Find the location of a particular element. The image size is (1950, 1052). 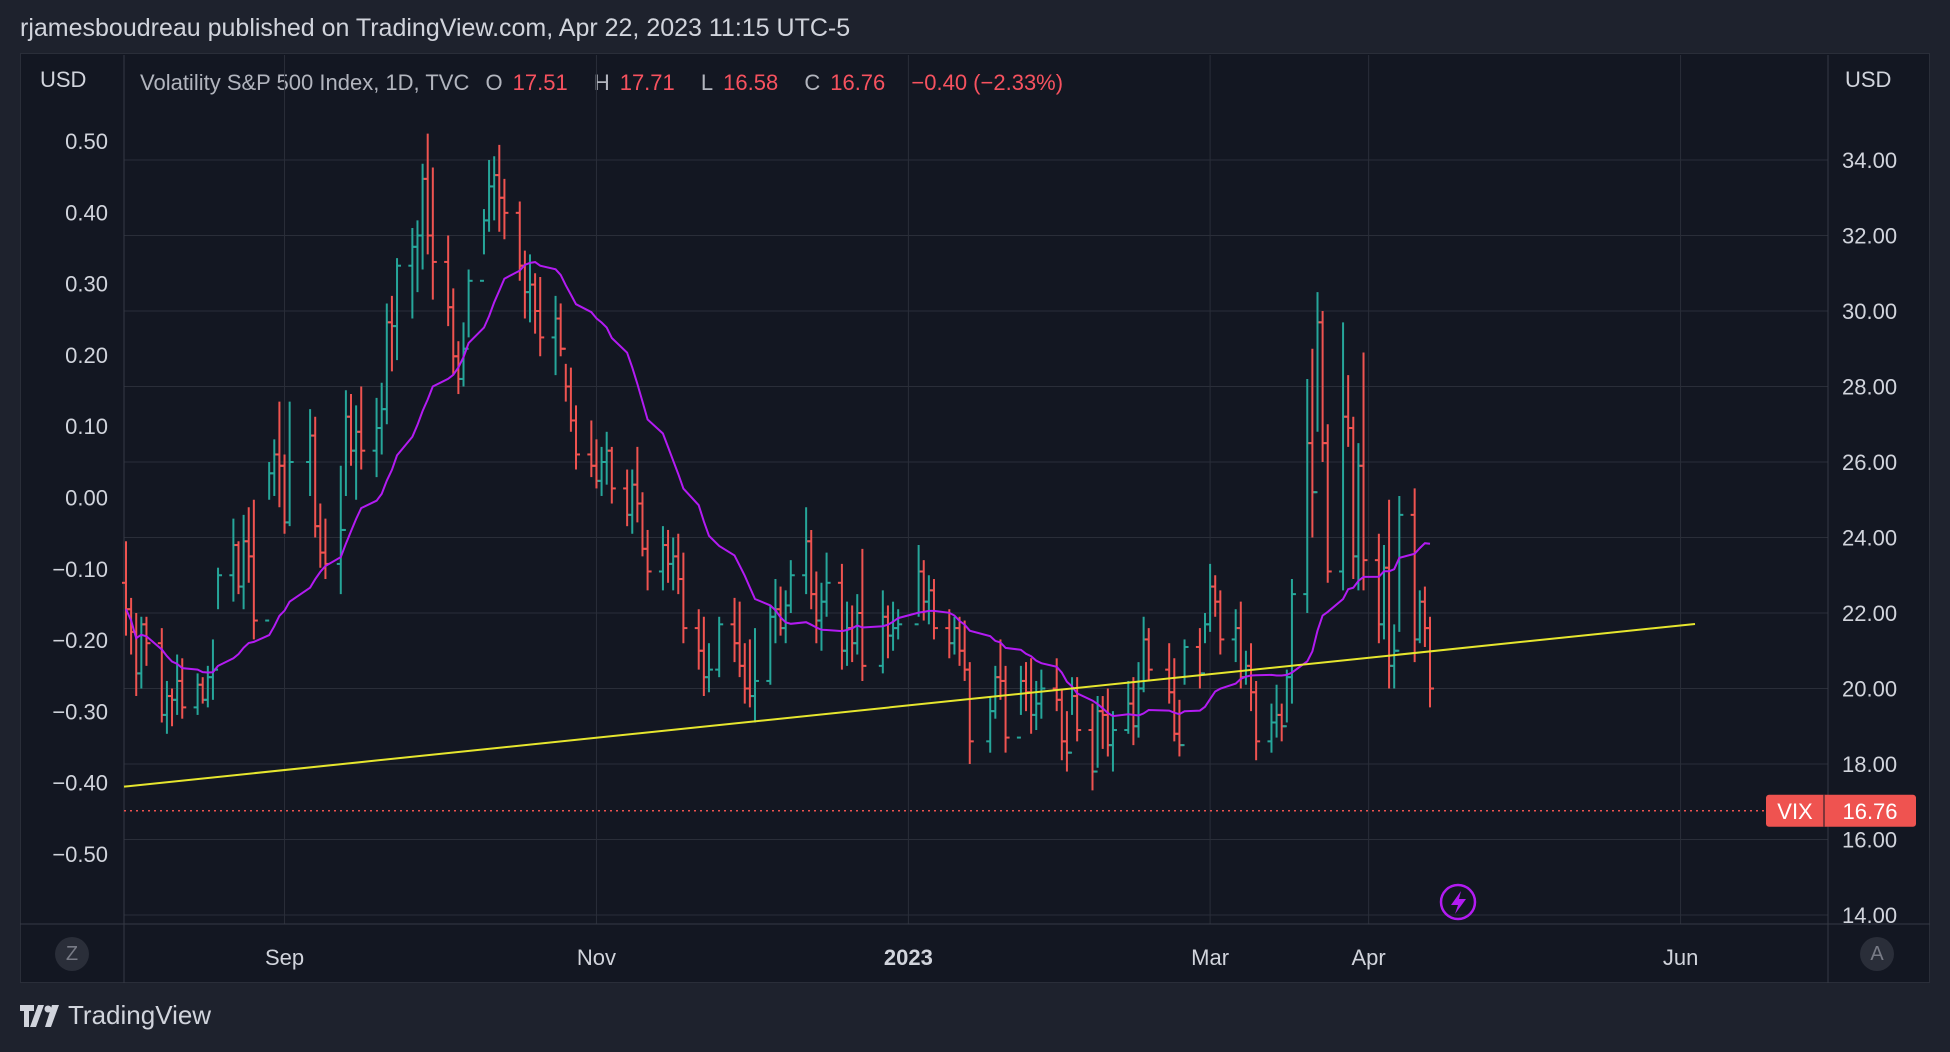

legend-open: 17.51 is located at coordinates (540, 82).